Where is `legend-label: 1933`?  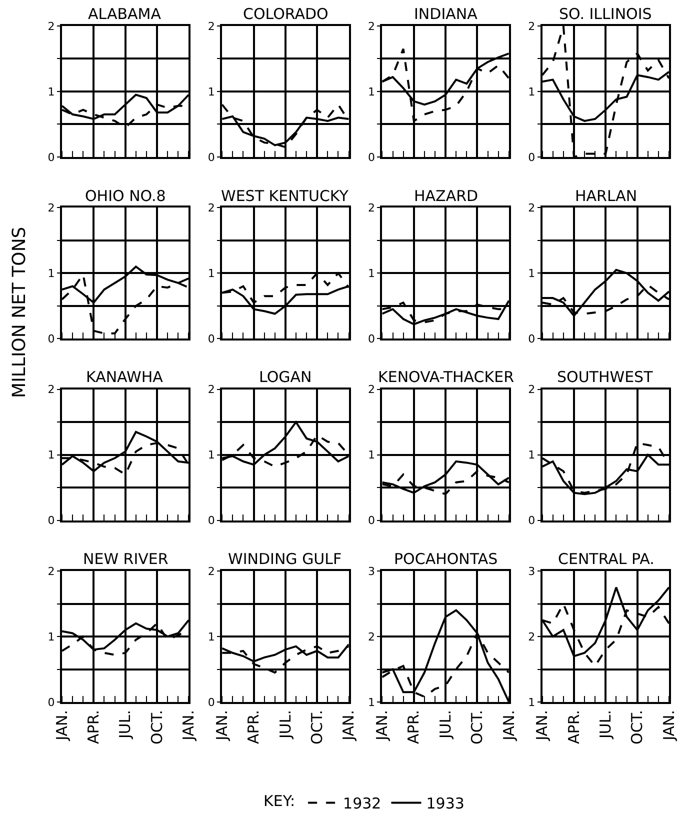
legend-label: 1933 is located at coordinates (445, 803).